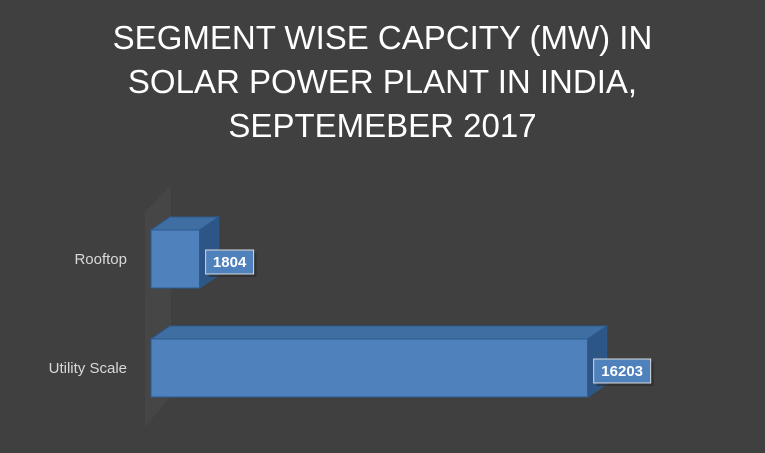  I want to click on bar-1-front, so click(369, 368).